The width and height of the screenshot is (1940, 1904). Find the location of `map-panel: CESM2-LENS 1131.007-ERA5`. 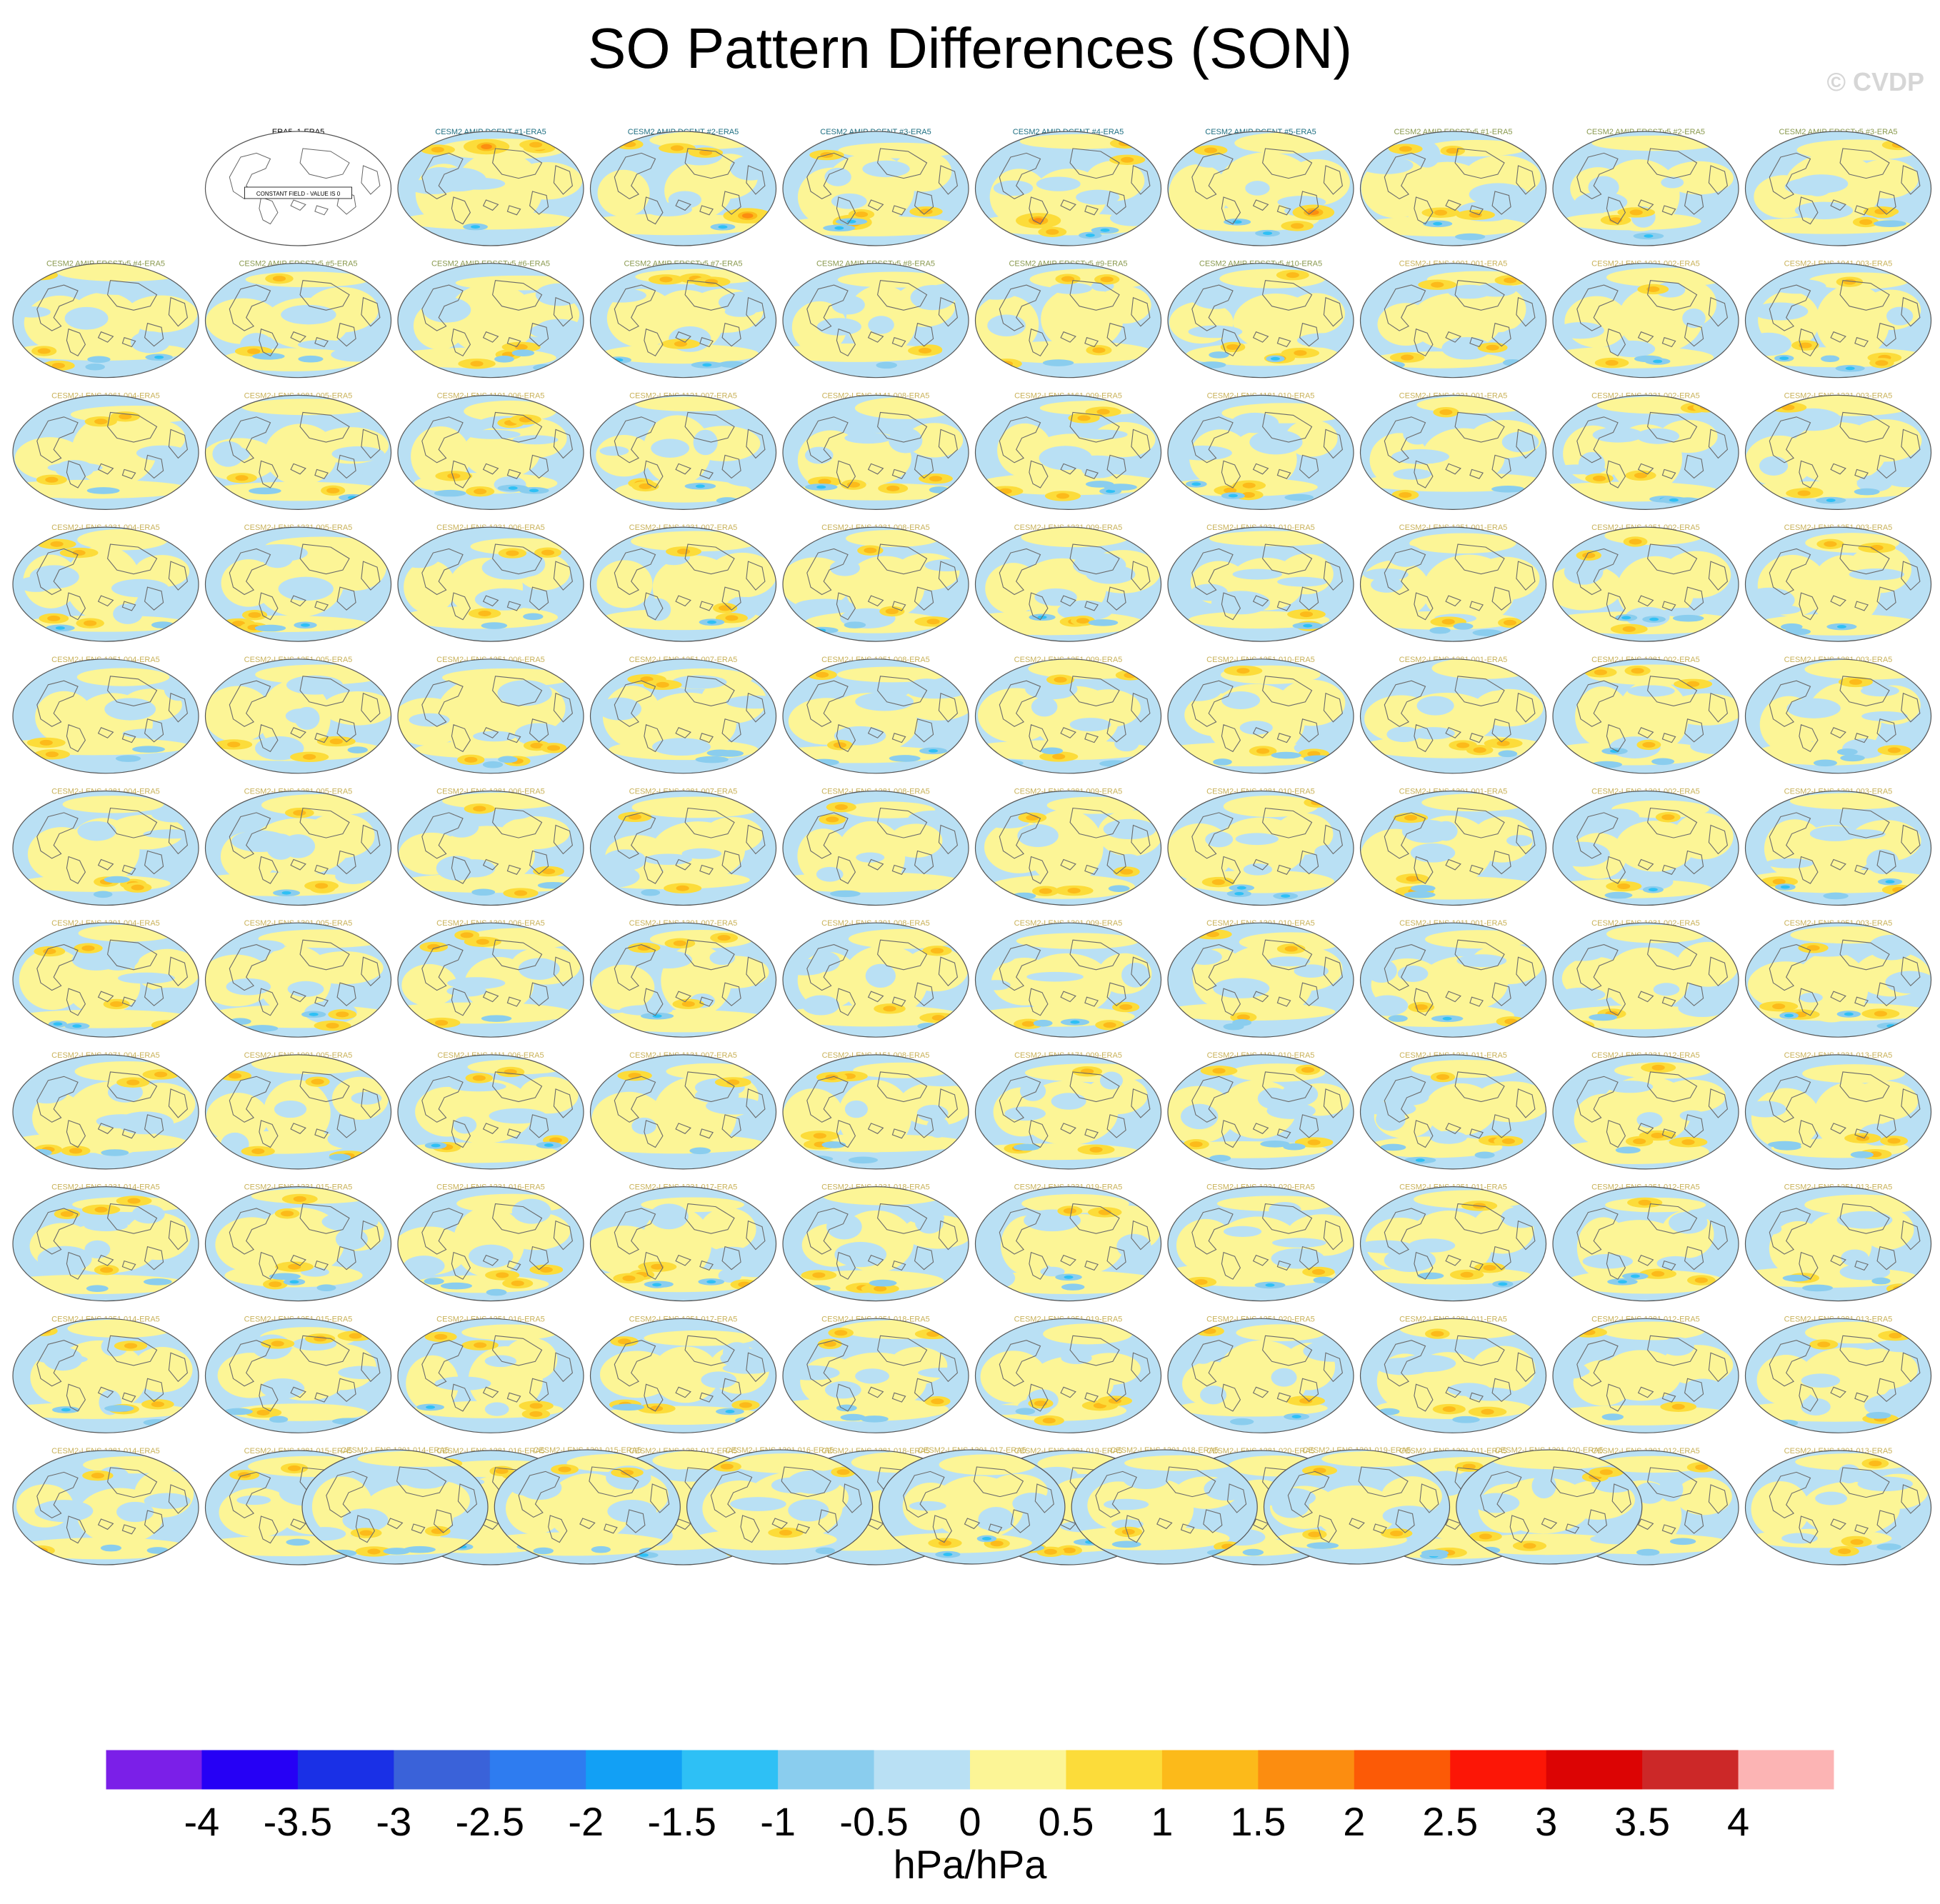

map-panel: CESM2-LENS 1131.007-ERA5 is located at coordinates (683, 1110).